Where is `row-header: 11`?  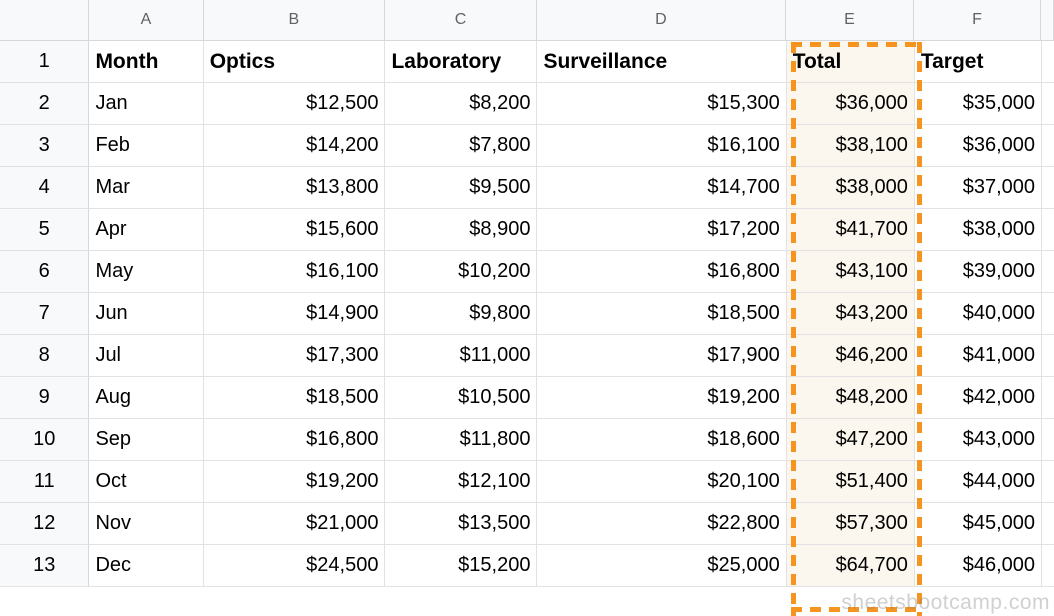 row-header: 11 is located at coordinates (45, 482).